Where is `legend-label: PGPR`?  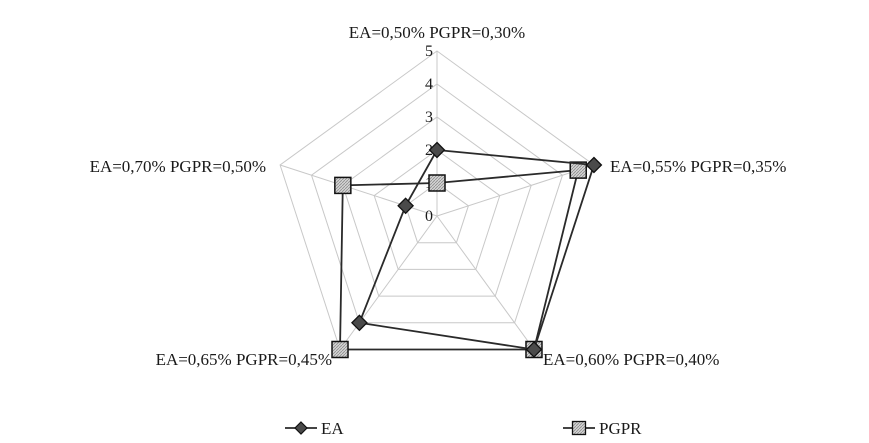
legend-label: PGPR is located at coordinates (620, 428).